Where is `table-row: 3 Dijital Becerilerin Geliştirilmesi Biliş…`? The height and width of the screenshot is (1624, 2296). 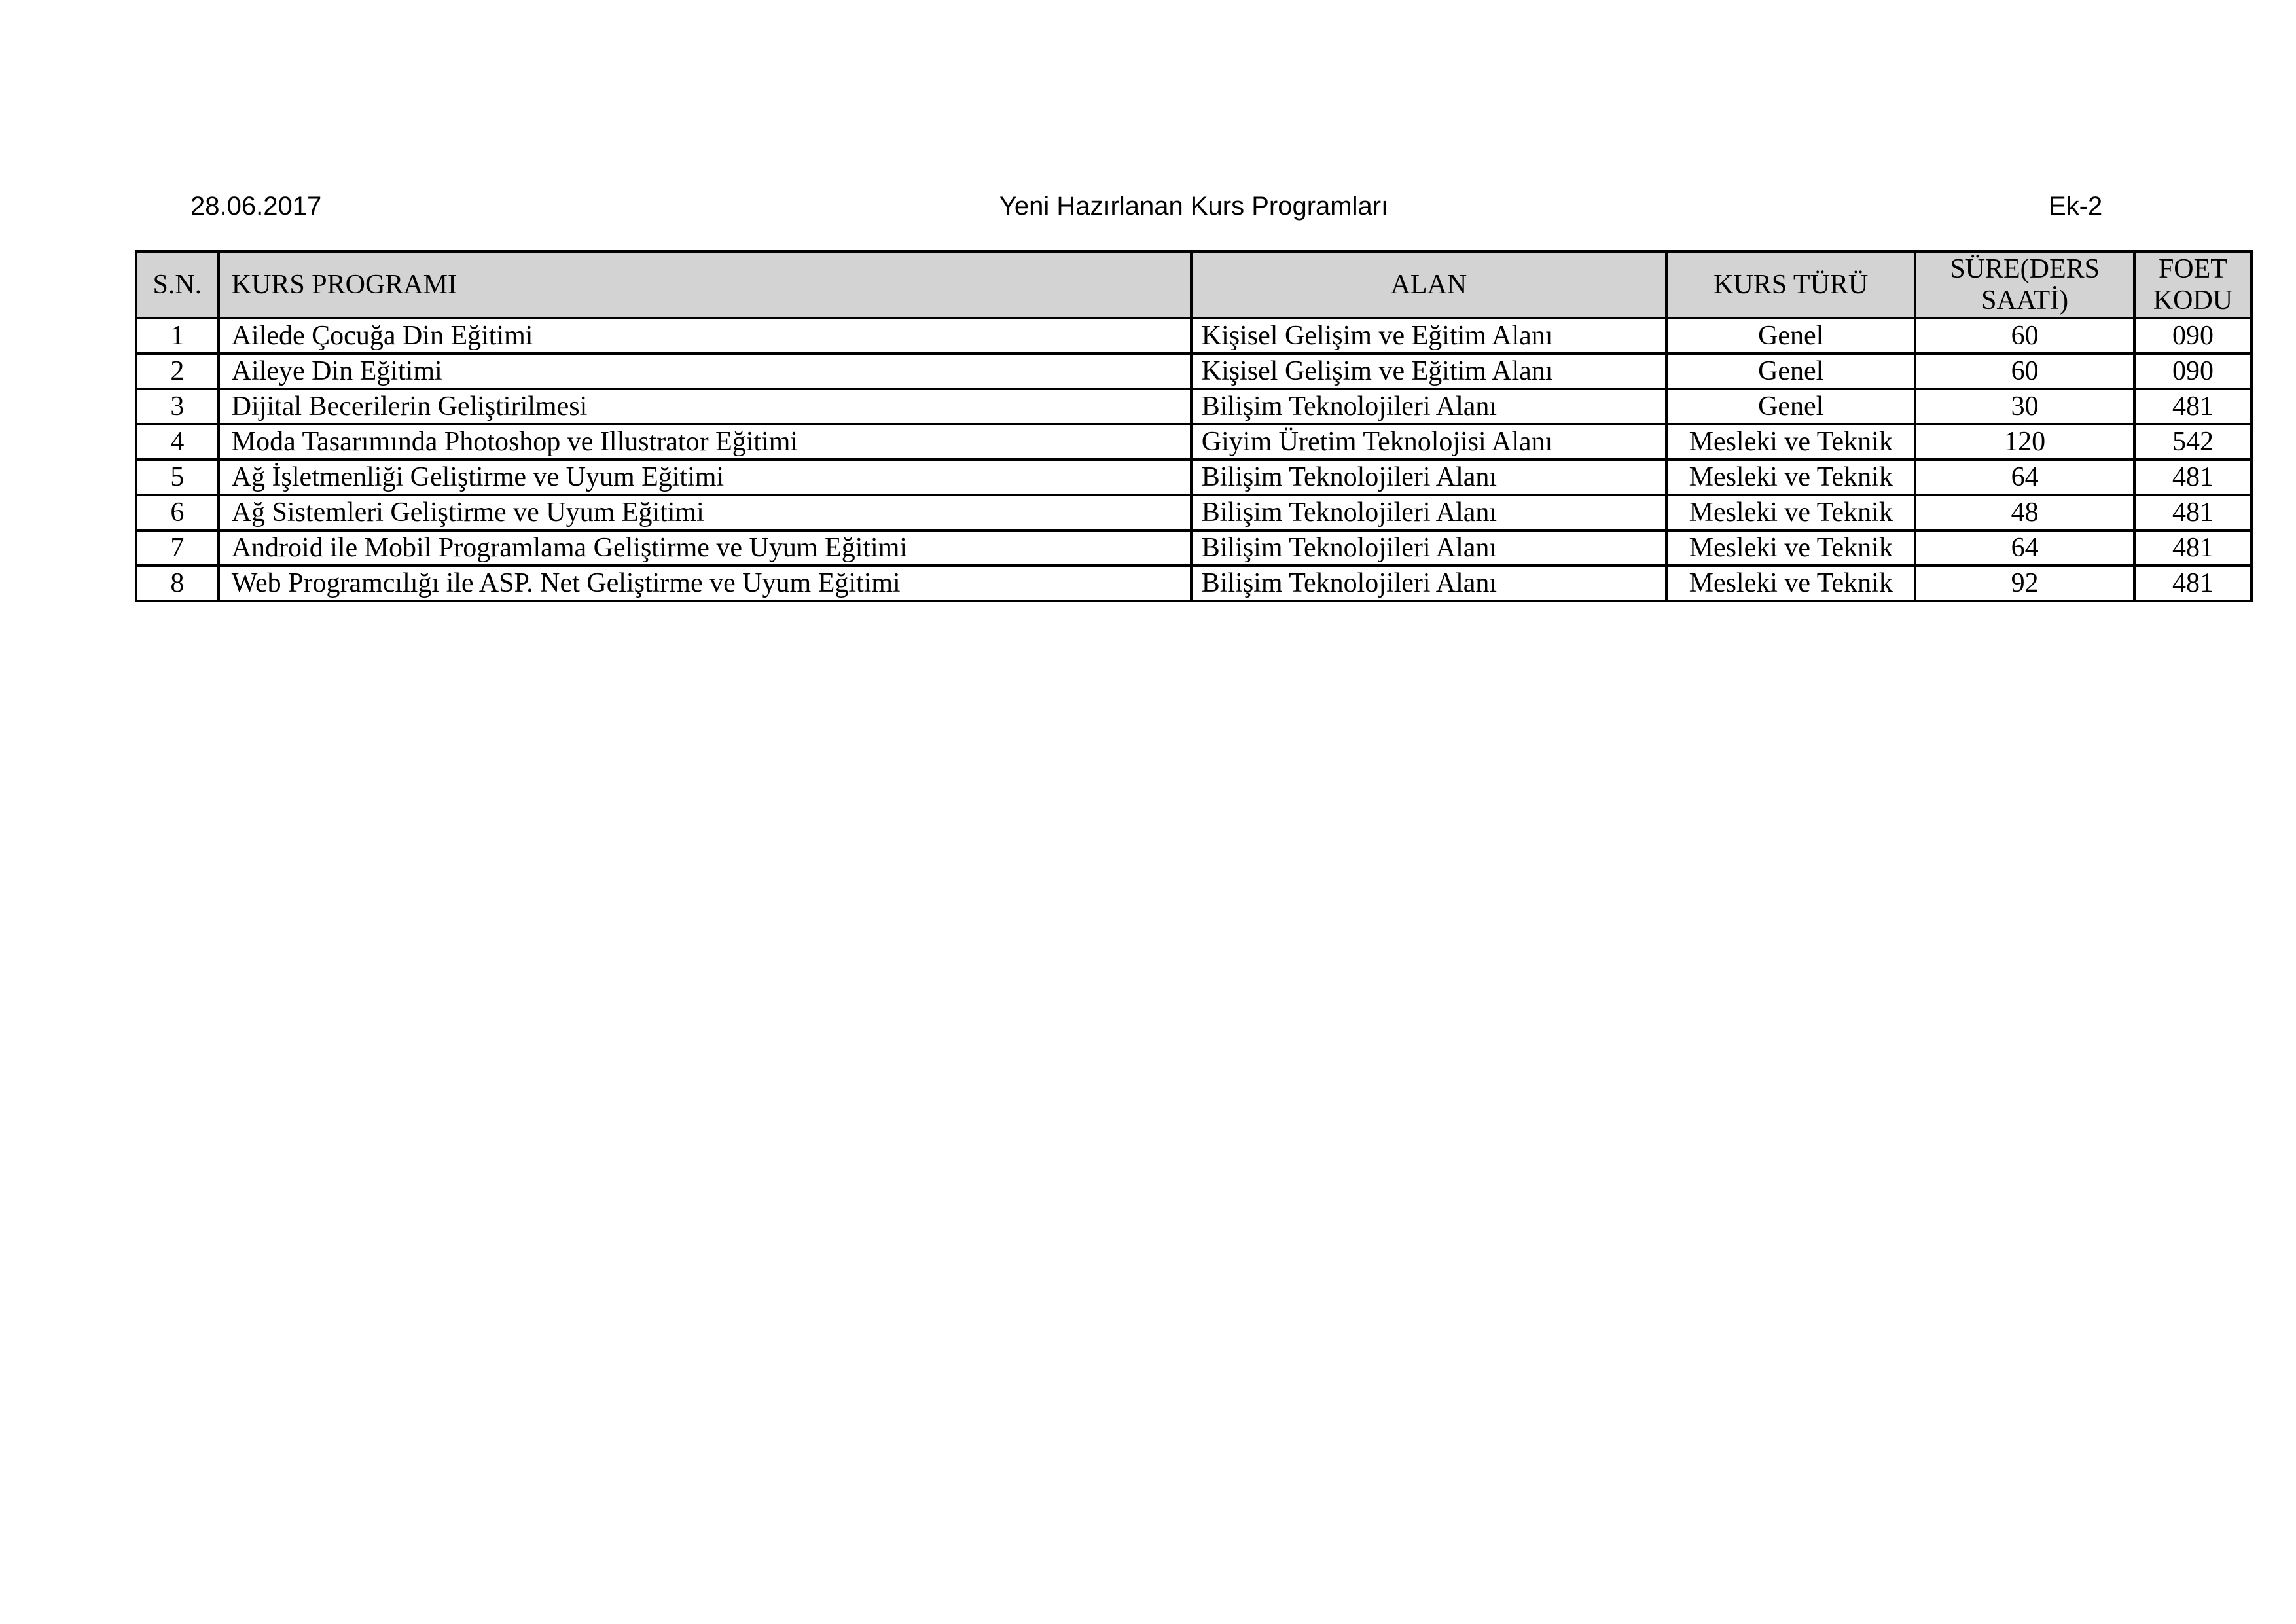
table-row: 3 Dijital Becerilerin Geliştirilmesi Biliş… is located at coordinates (1194, 406).